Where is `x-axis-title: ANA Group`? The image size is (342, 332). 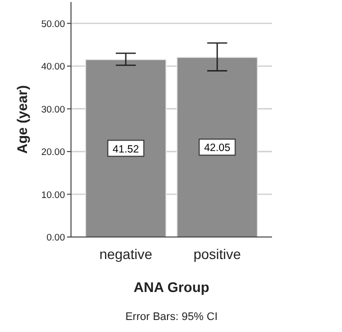
x-axis-title: ANA Group is located at coordinates (172, 287).